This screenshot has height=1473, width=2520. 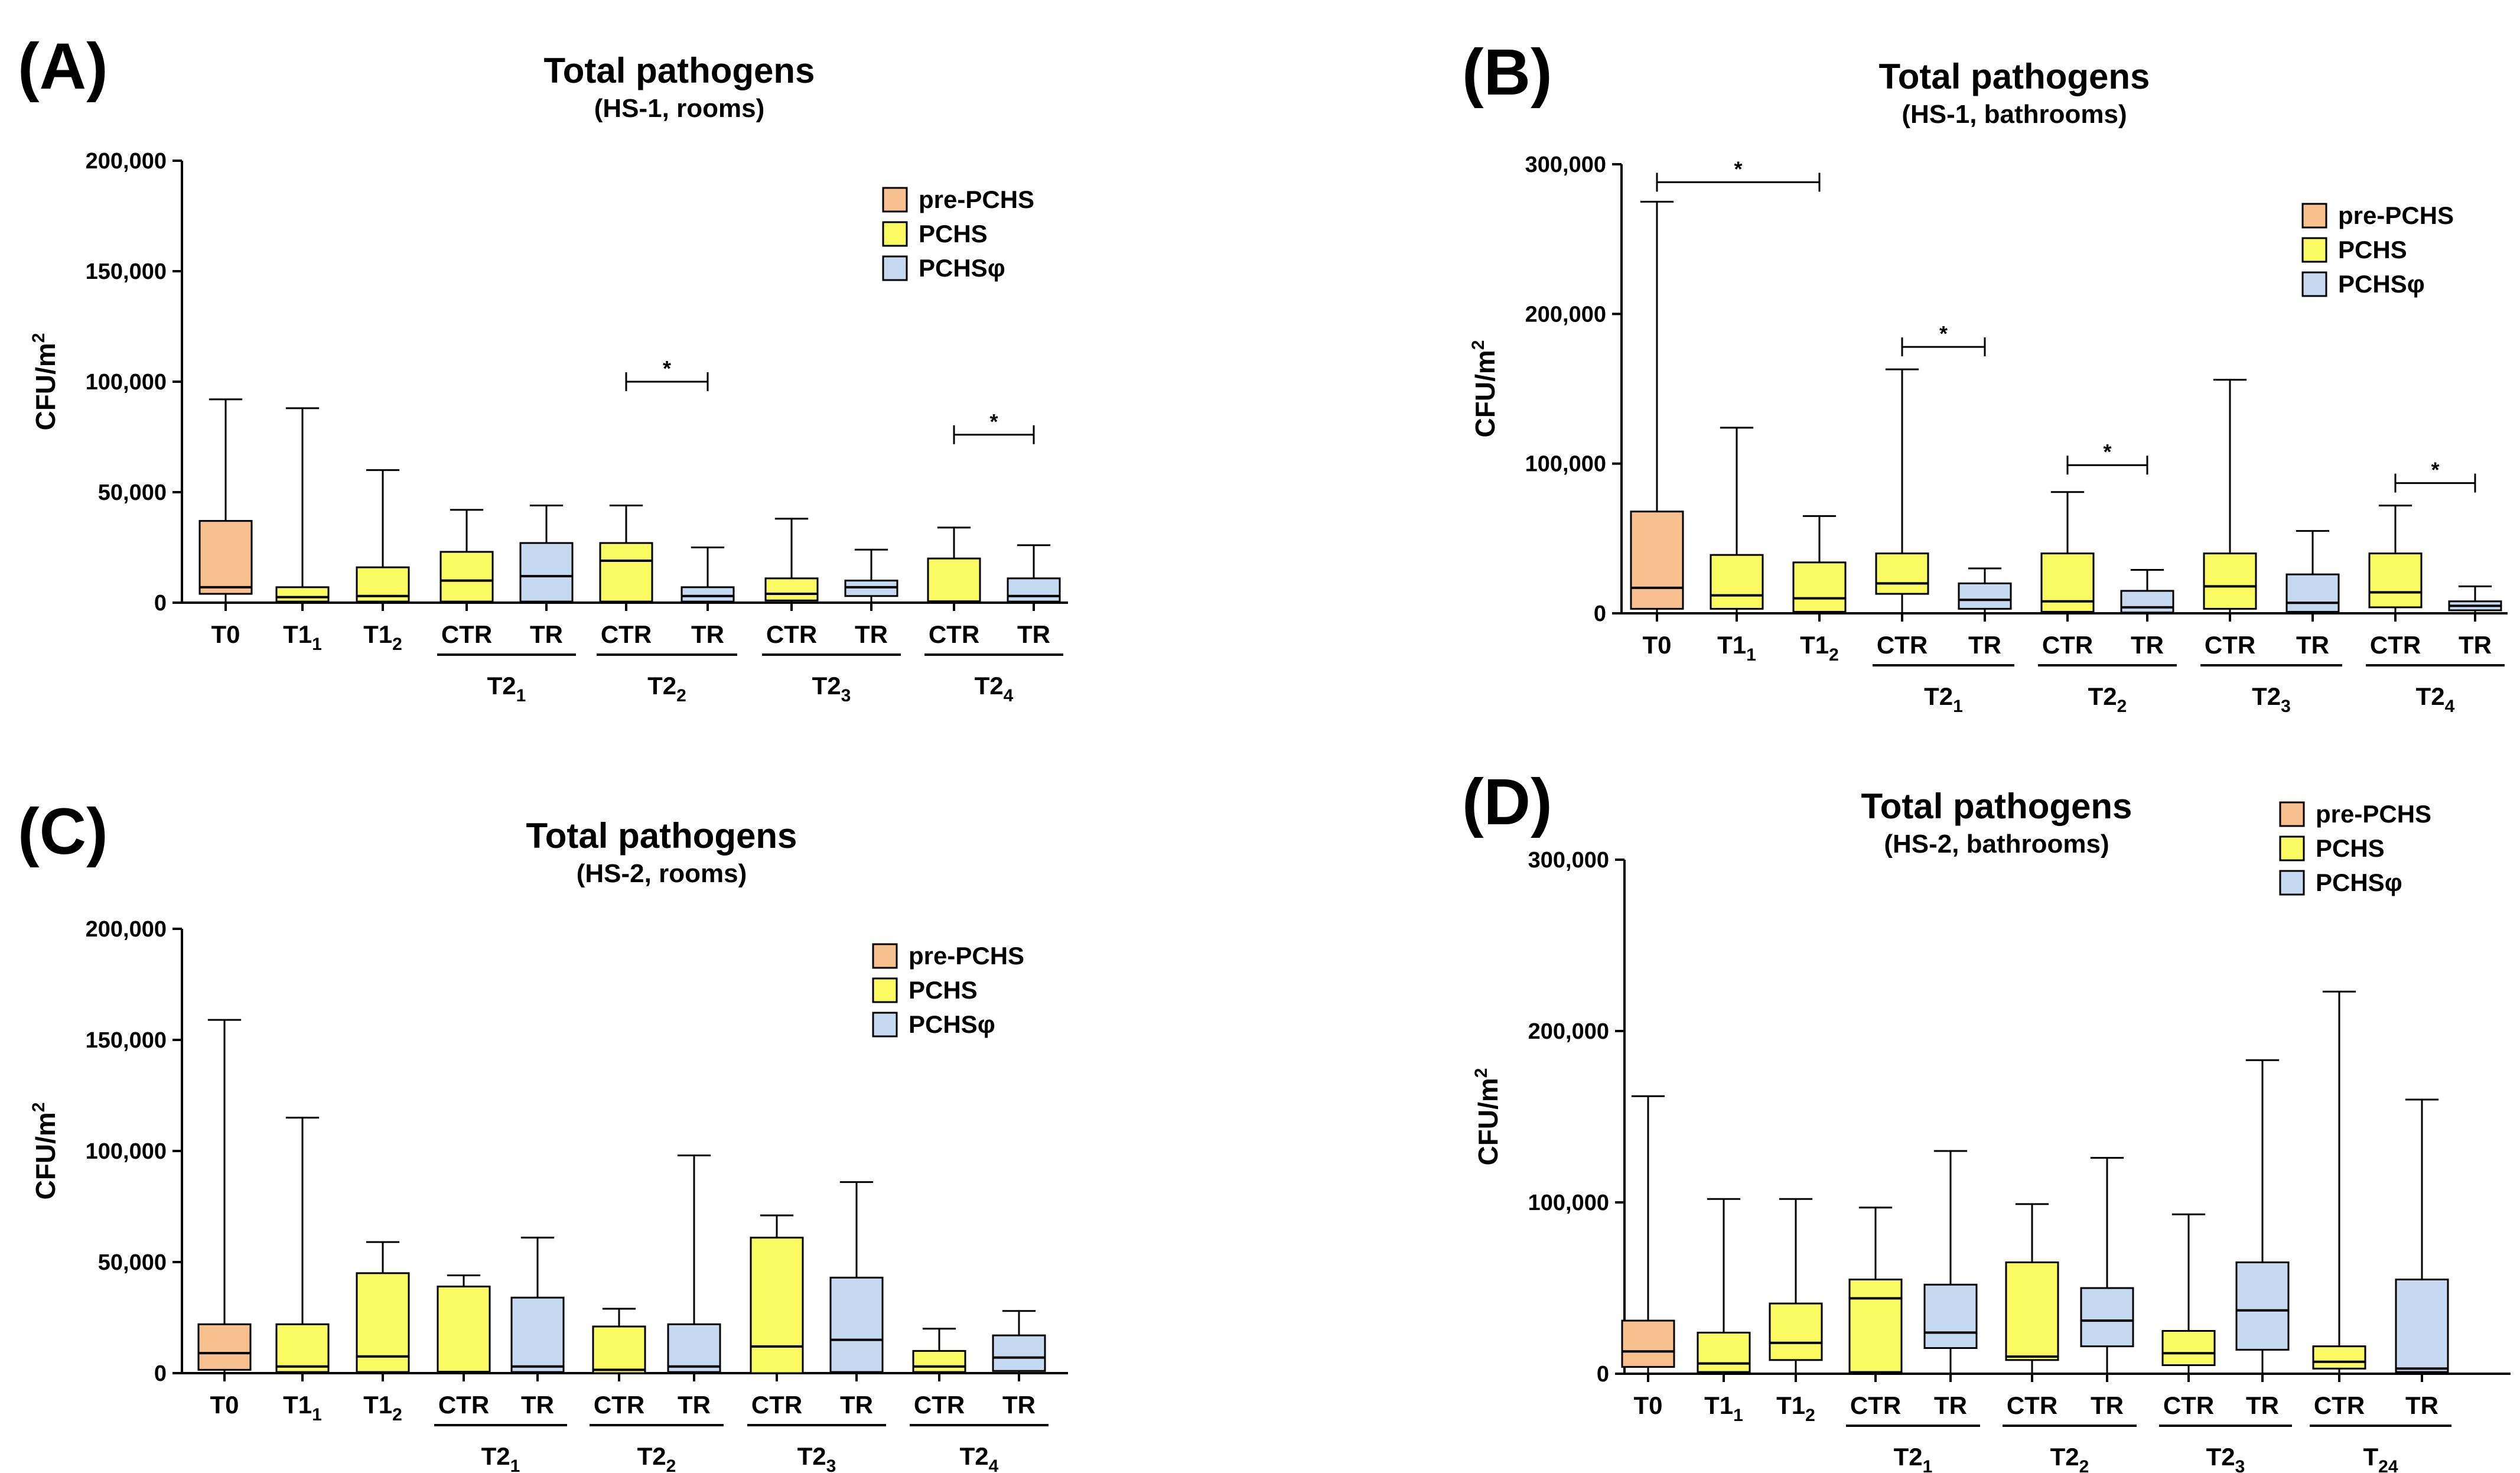 What do you see at coordinates (126, 382) in the screenshot?
I see `y-tick-label: 100,000` at bounding box center [126, 382].